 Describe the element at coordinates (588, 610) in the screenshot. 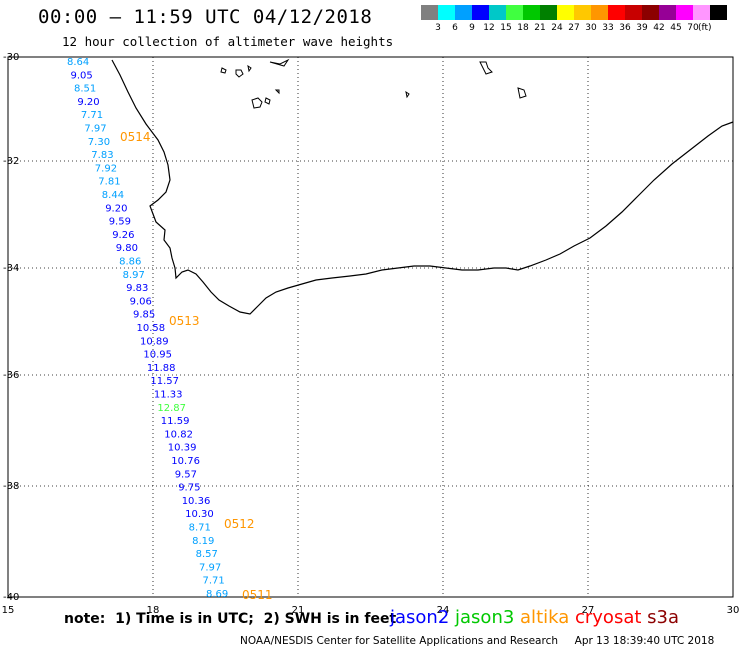

I see `lon-label: 27` at that location.